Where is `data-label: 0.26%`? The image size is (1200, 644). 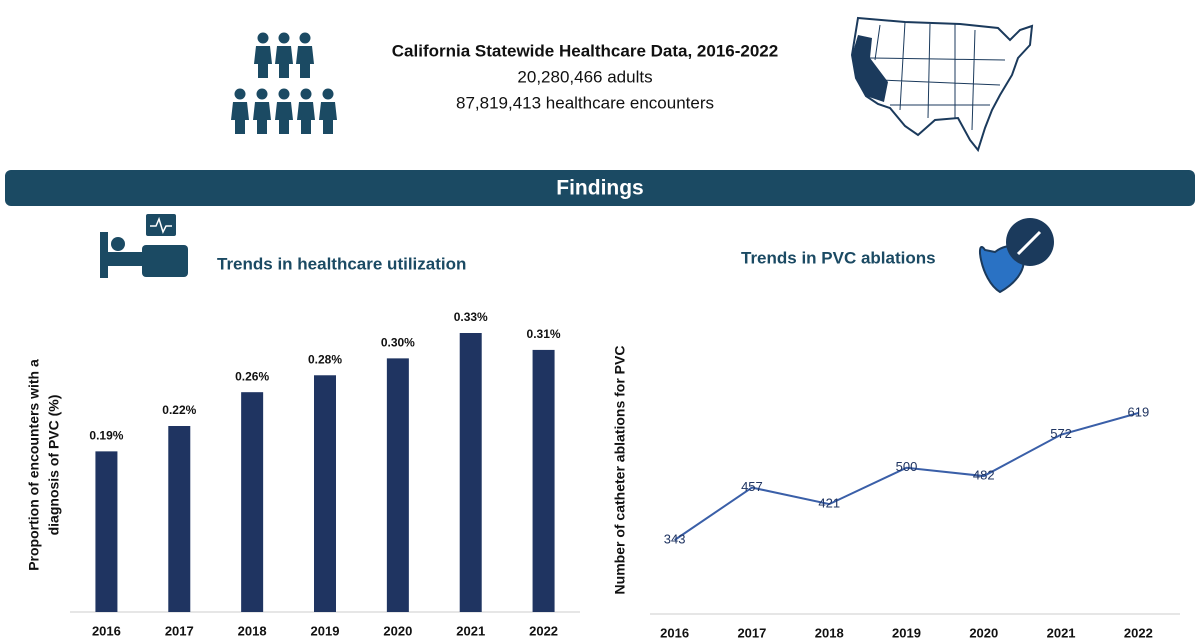 data-label: 0.26% is located at coordinates (252, 376).